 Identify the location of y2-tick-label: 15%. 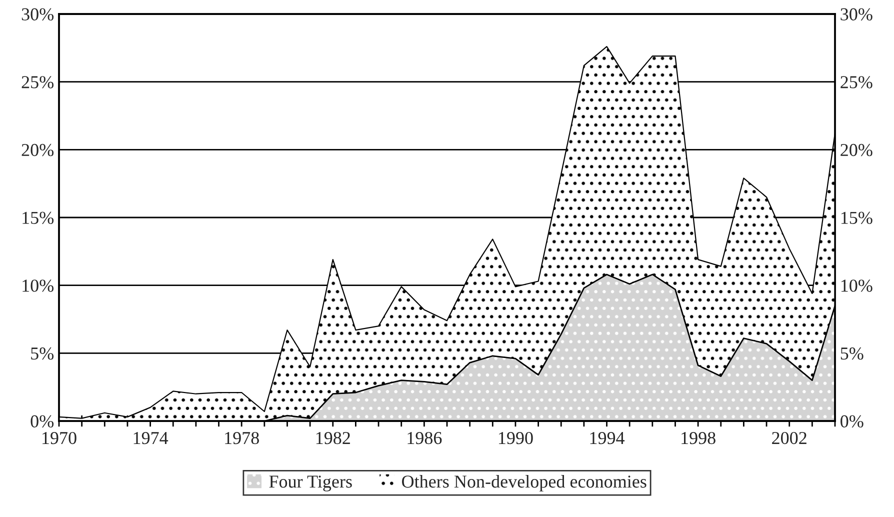
(856, 218).